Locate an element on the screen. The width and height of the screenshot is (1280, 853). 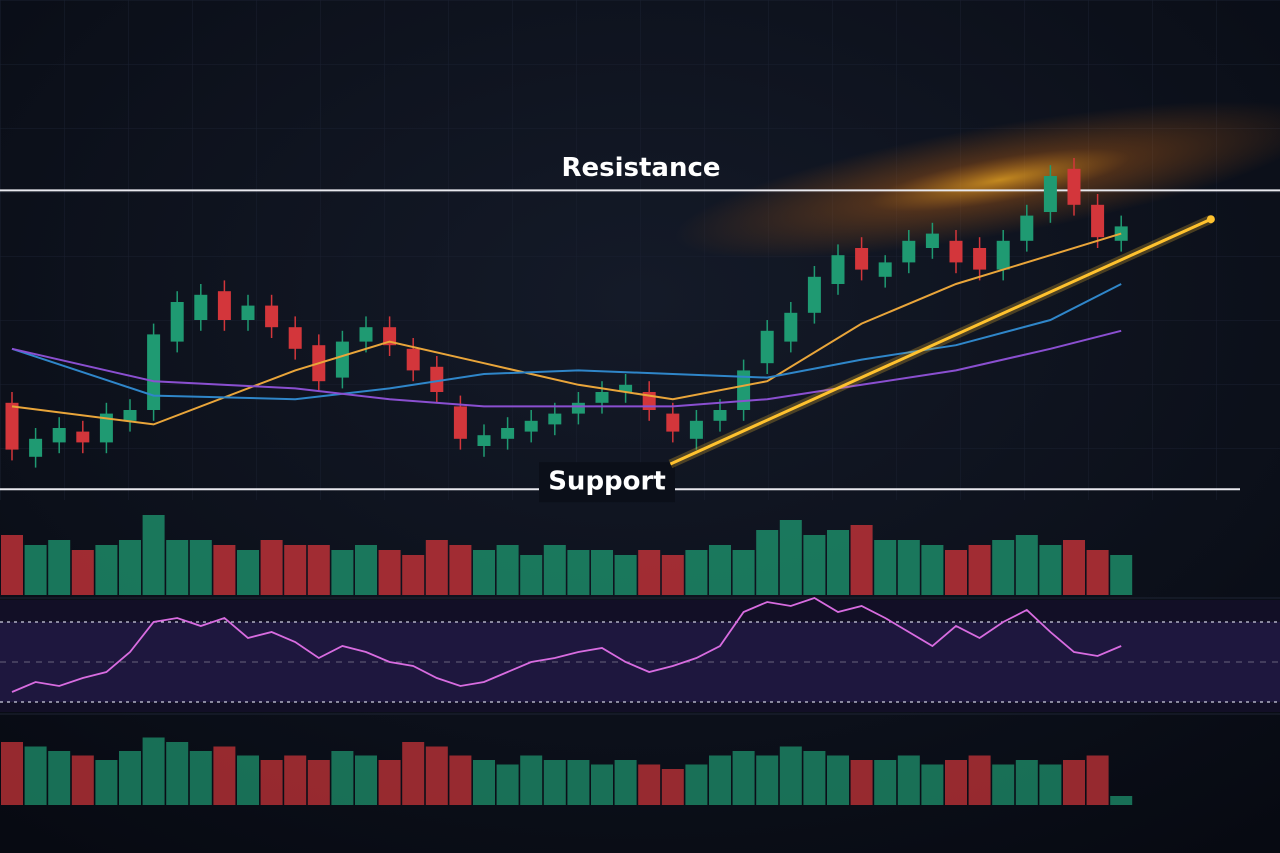
level-label: Resistance is located at coordinates (640, 168).